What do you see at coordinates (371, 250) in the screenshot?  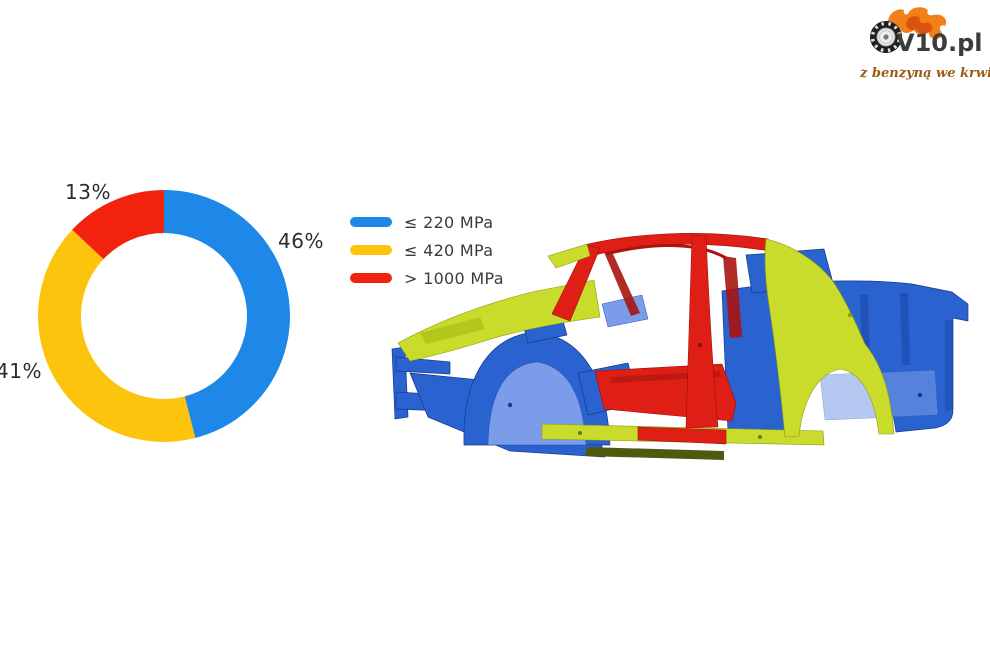 I see `legend-swatch-yellow` at bounding box center [371, 250].